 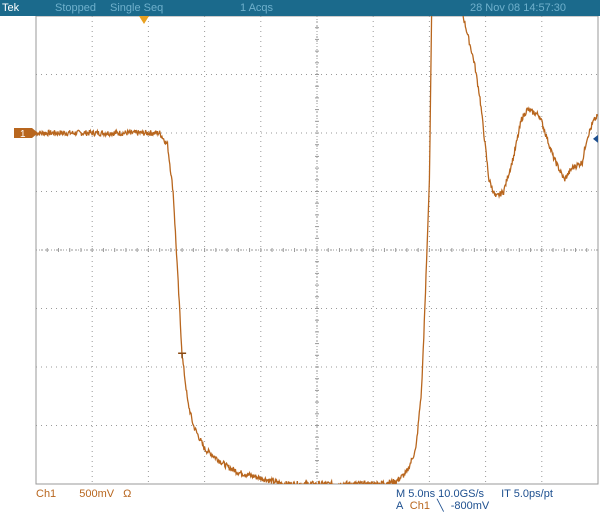 What do you see at coordinates (257, 8) in the screenshot?
I see `acquisition-count: 1 Acqs` at bounding box center [257, 8].